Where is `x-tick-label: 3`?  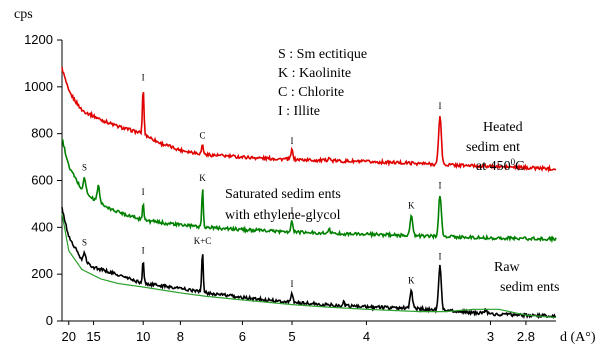
x-tick-label: 3 is located at coordinates (490, 336).